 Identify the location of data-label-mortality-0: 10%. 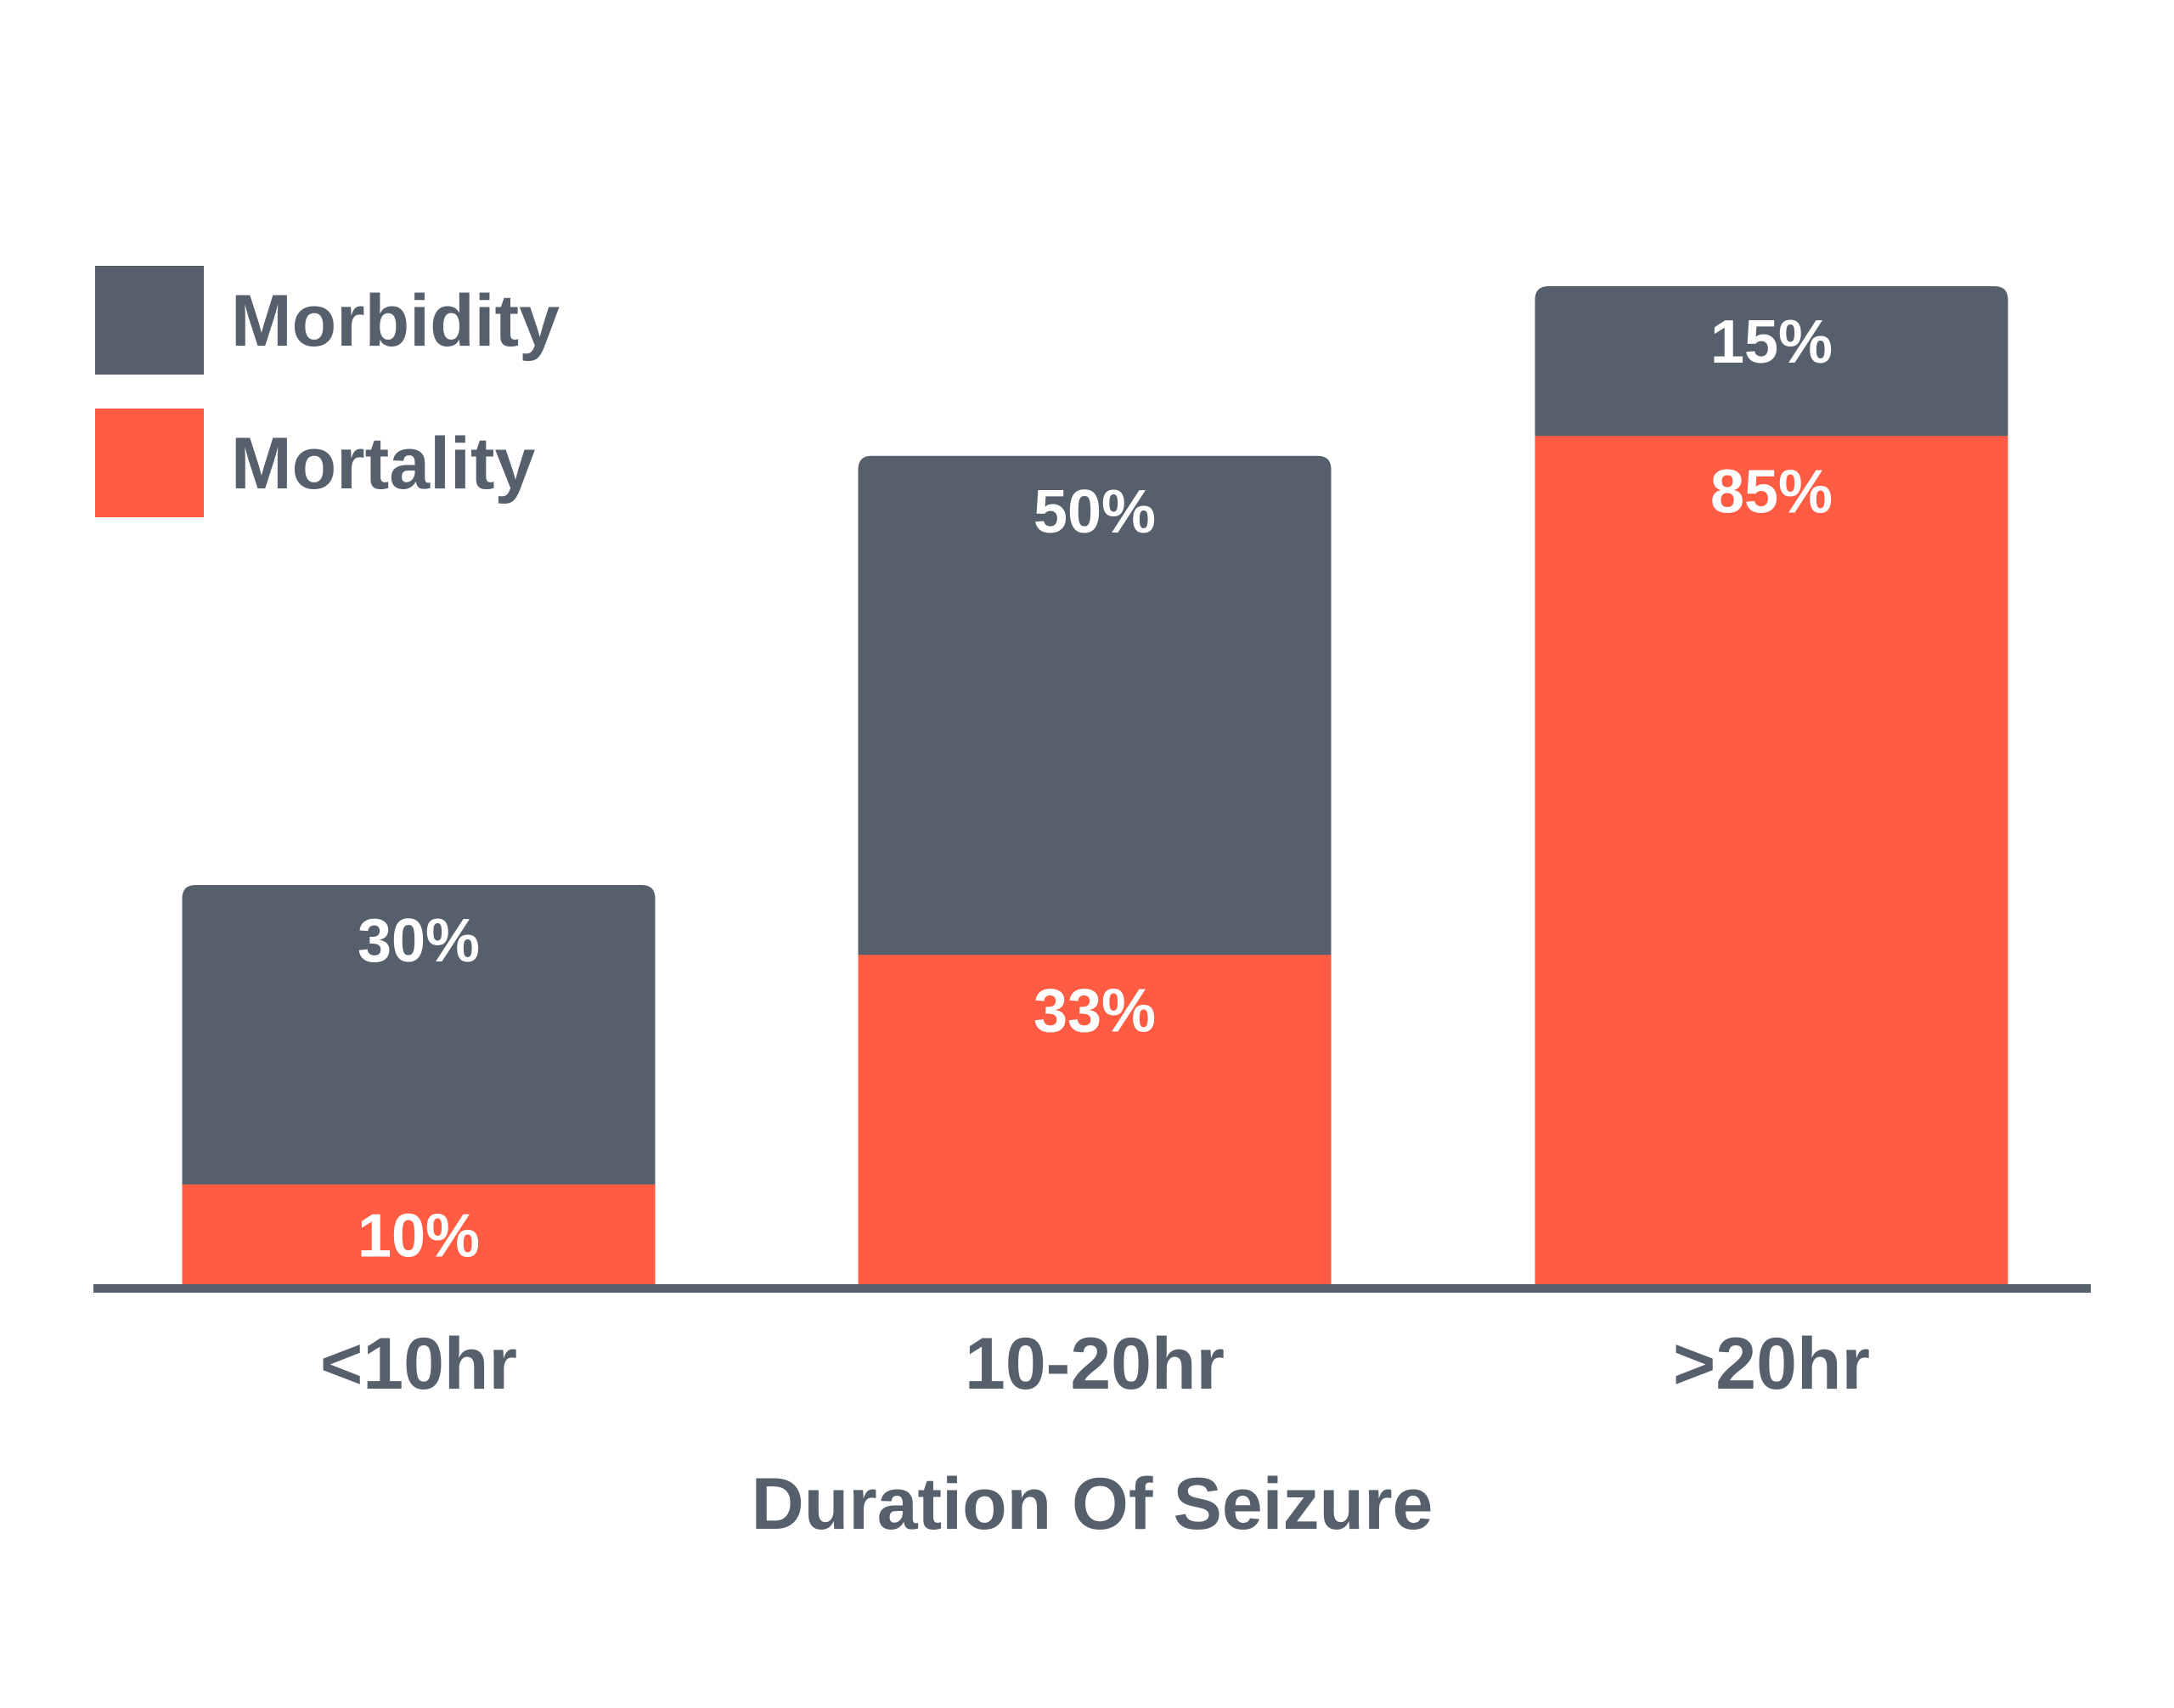
(419, 1236).